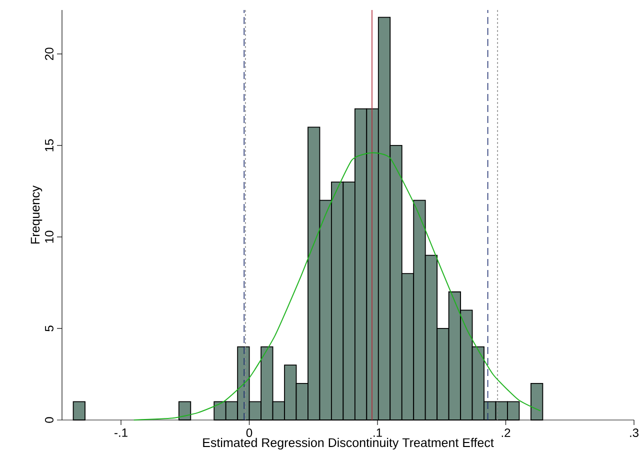 This screenshot has width=644, height=469. What do you see at coordinates (634, 433) in the screenshot?
I see `x-tick-label: .3` at bounding box center [634, 433].